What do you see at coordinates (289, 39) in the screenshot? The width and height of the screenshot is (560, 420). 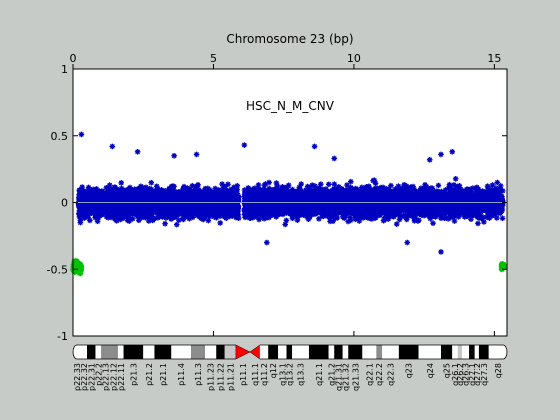 I see `chart-title: Chromosome 23 (bp)` at bounding box center [289, 39].